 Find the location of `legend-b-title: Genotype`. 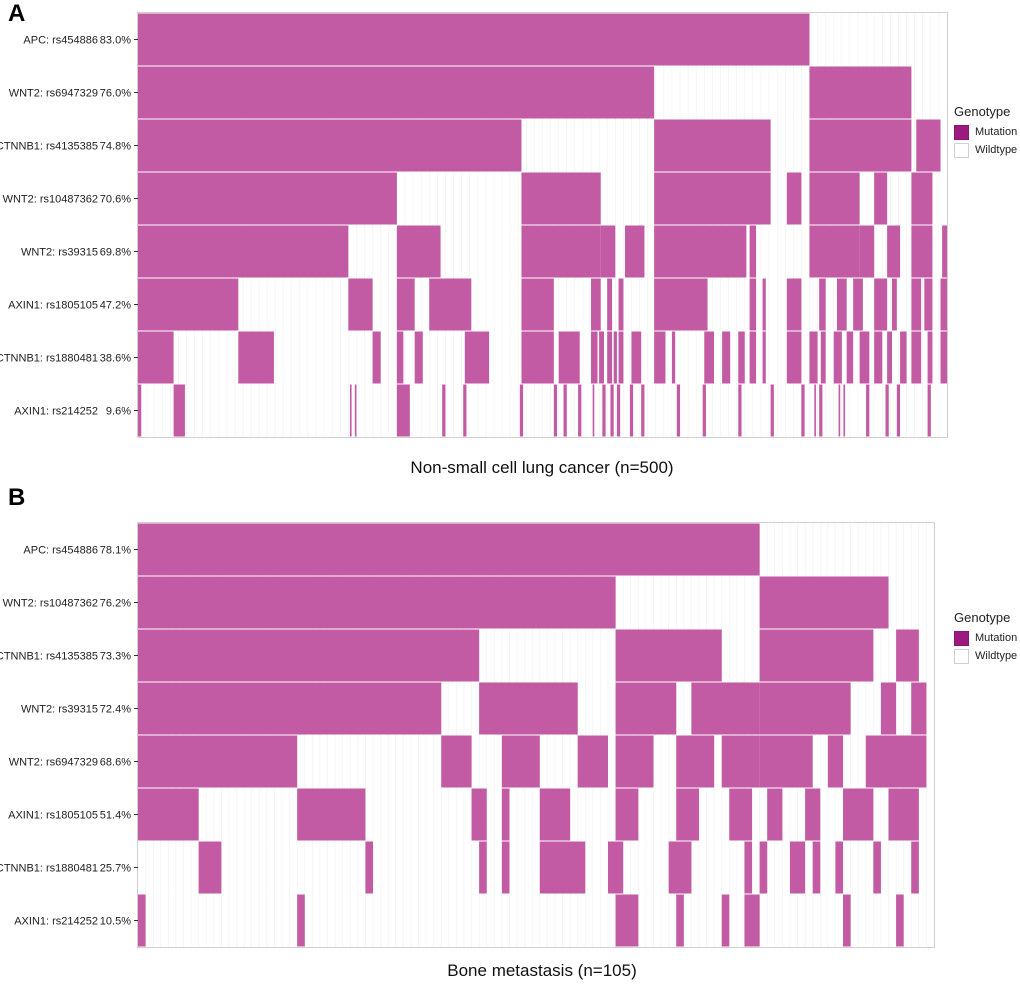

legend-b-title: Genotype is located at coordinates (982, 617).